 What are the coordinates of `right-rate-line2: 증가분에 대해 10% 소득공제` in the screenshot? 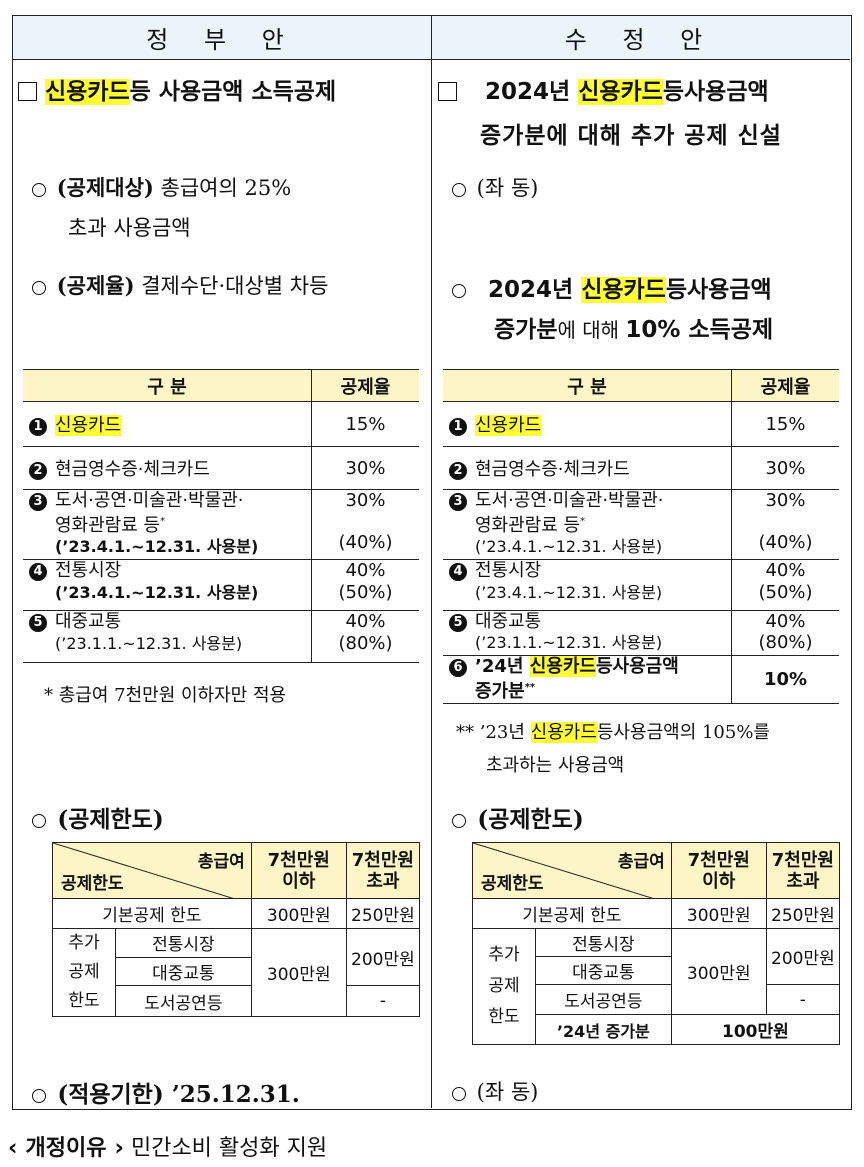 It's located at (633, 327).